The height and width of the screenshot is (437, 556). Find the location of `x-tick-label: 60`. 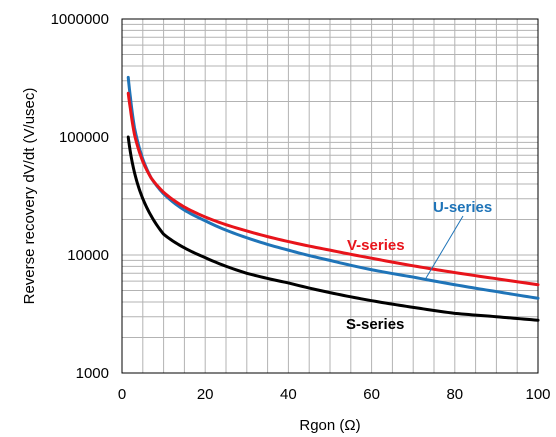

x-tick-label: 60 is located at coordinates (371, 394).